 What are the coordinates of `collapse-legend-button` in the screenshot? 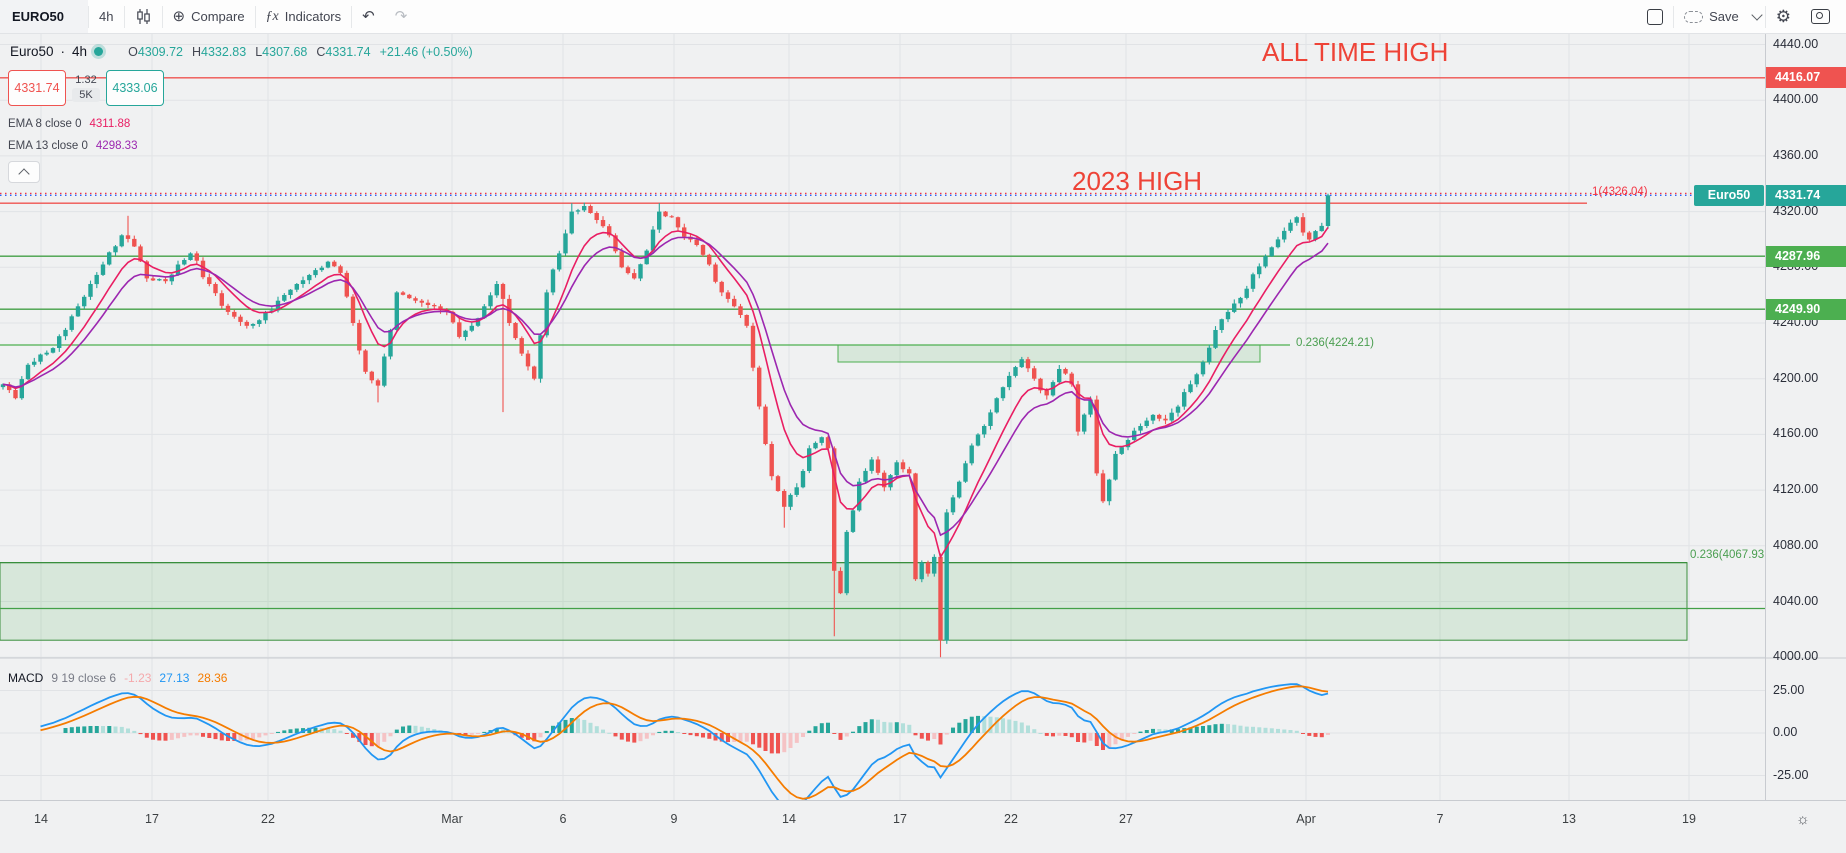 It's located at (24, 172).